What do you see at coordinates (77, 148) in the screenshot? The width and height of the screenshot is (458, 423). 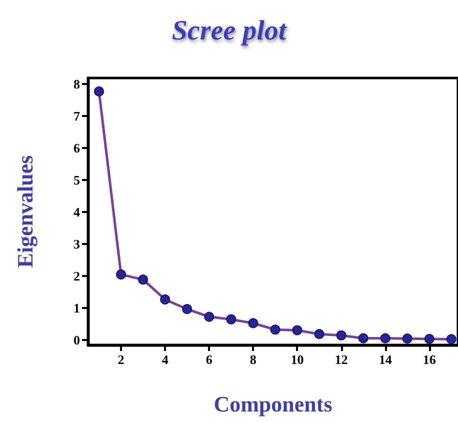 I see `y-tick-label: 6` at bounding box center [77, 148].